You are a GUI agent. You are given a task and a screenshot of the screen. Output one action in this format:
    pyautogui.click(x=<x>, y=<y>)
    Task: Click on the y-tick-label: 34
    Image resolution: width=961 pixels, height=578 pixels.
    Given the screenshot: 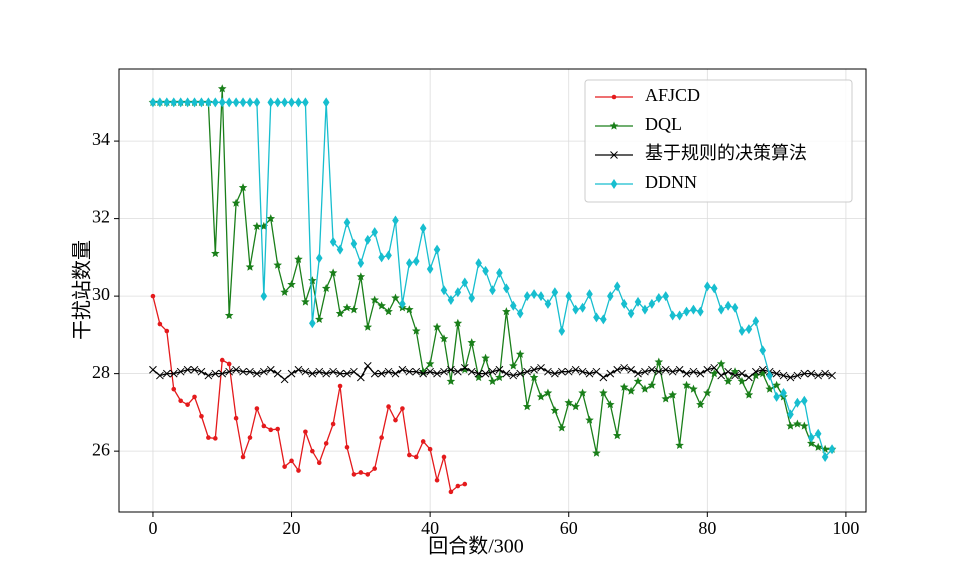 What is the action you would take?
    pyautogui.click(x=101, y=139)
    